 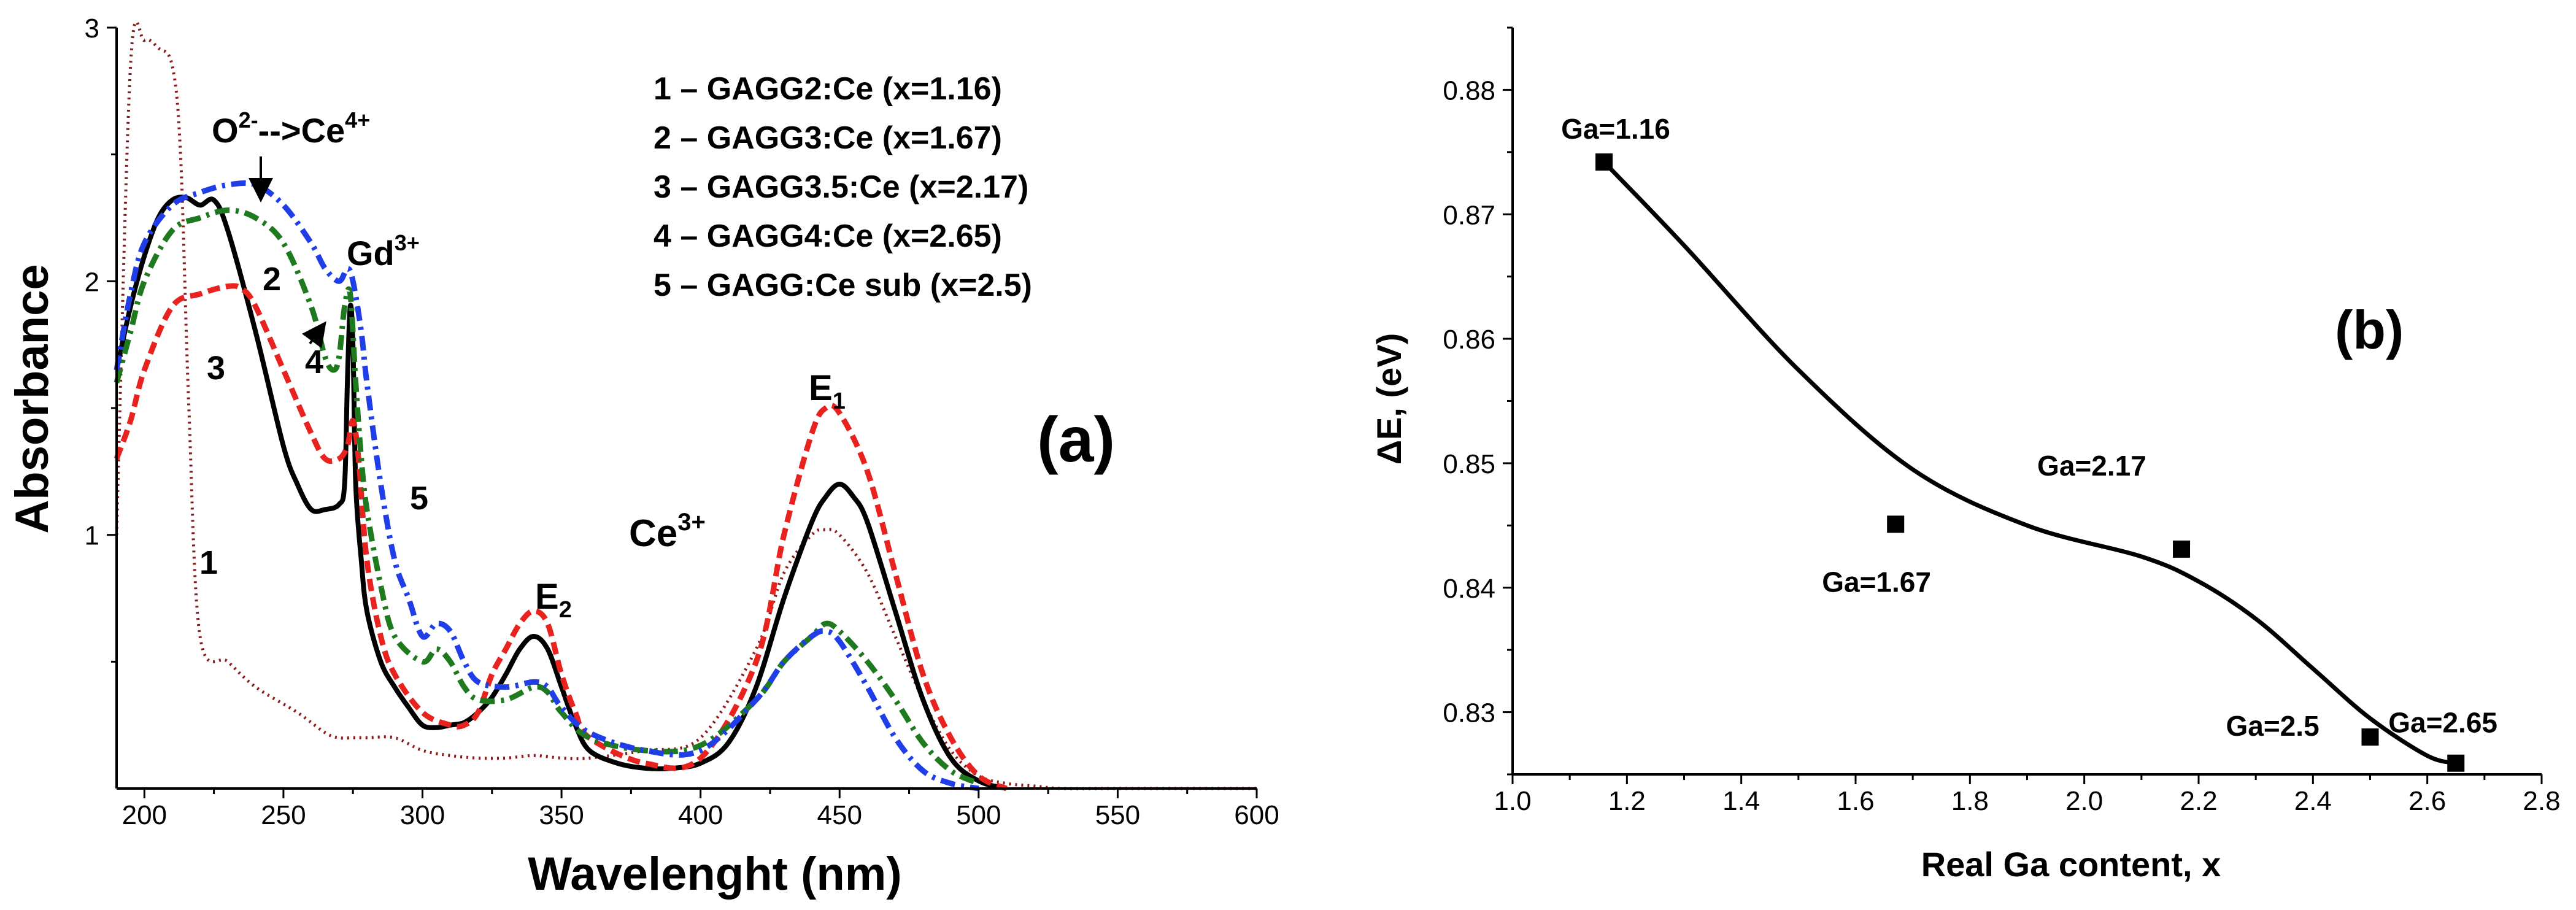 I want to click on curve-label-4: 4, so click(x=314, y=362).